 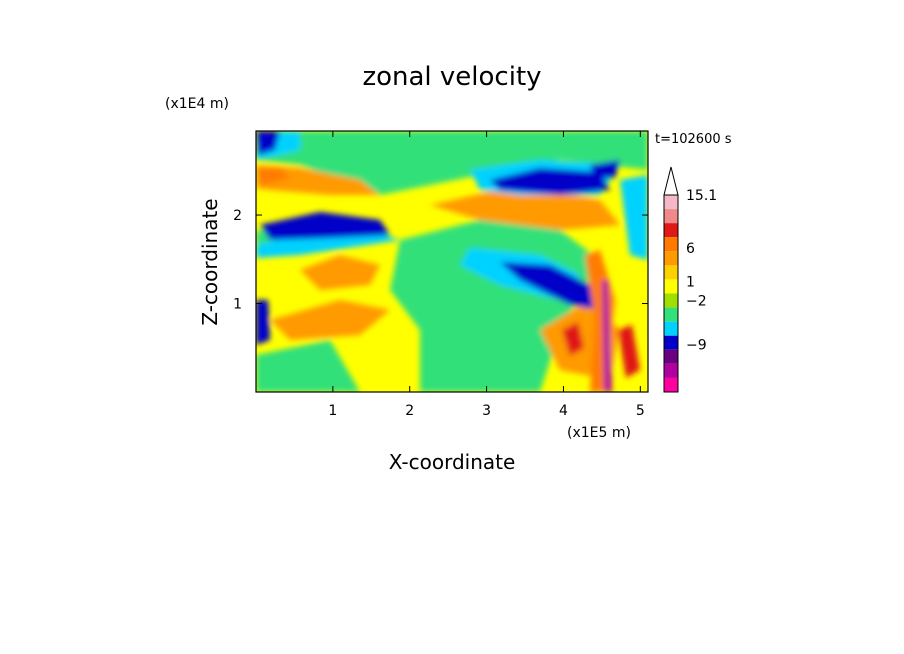 I want to click on y-tick-label: 2, so click(x=237, y=216).